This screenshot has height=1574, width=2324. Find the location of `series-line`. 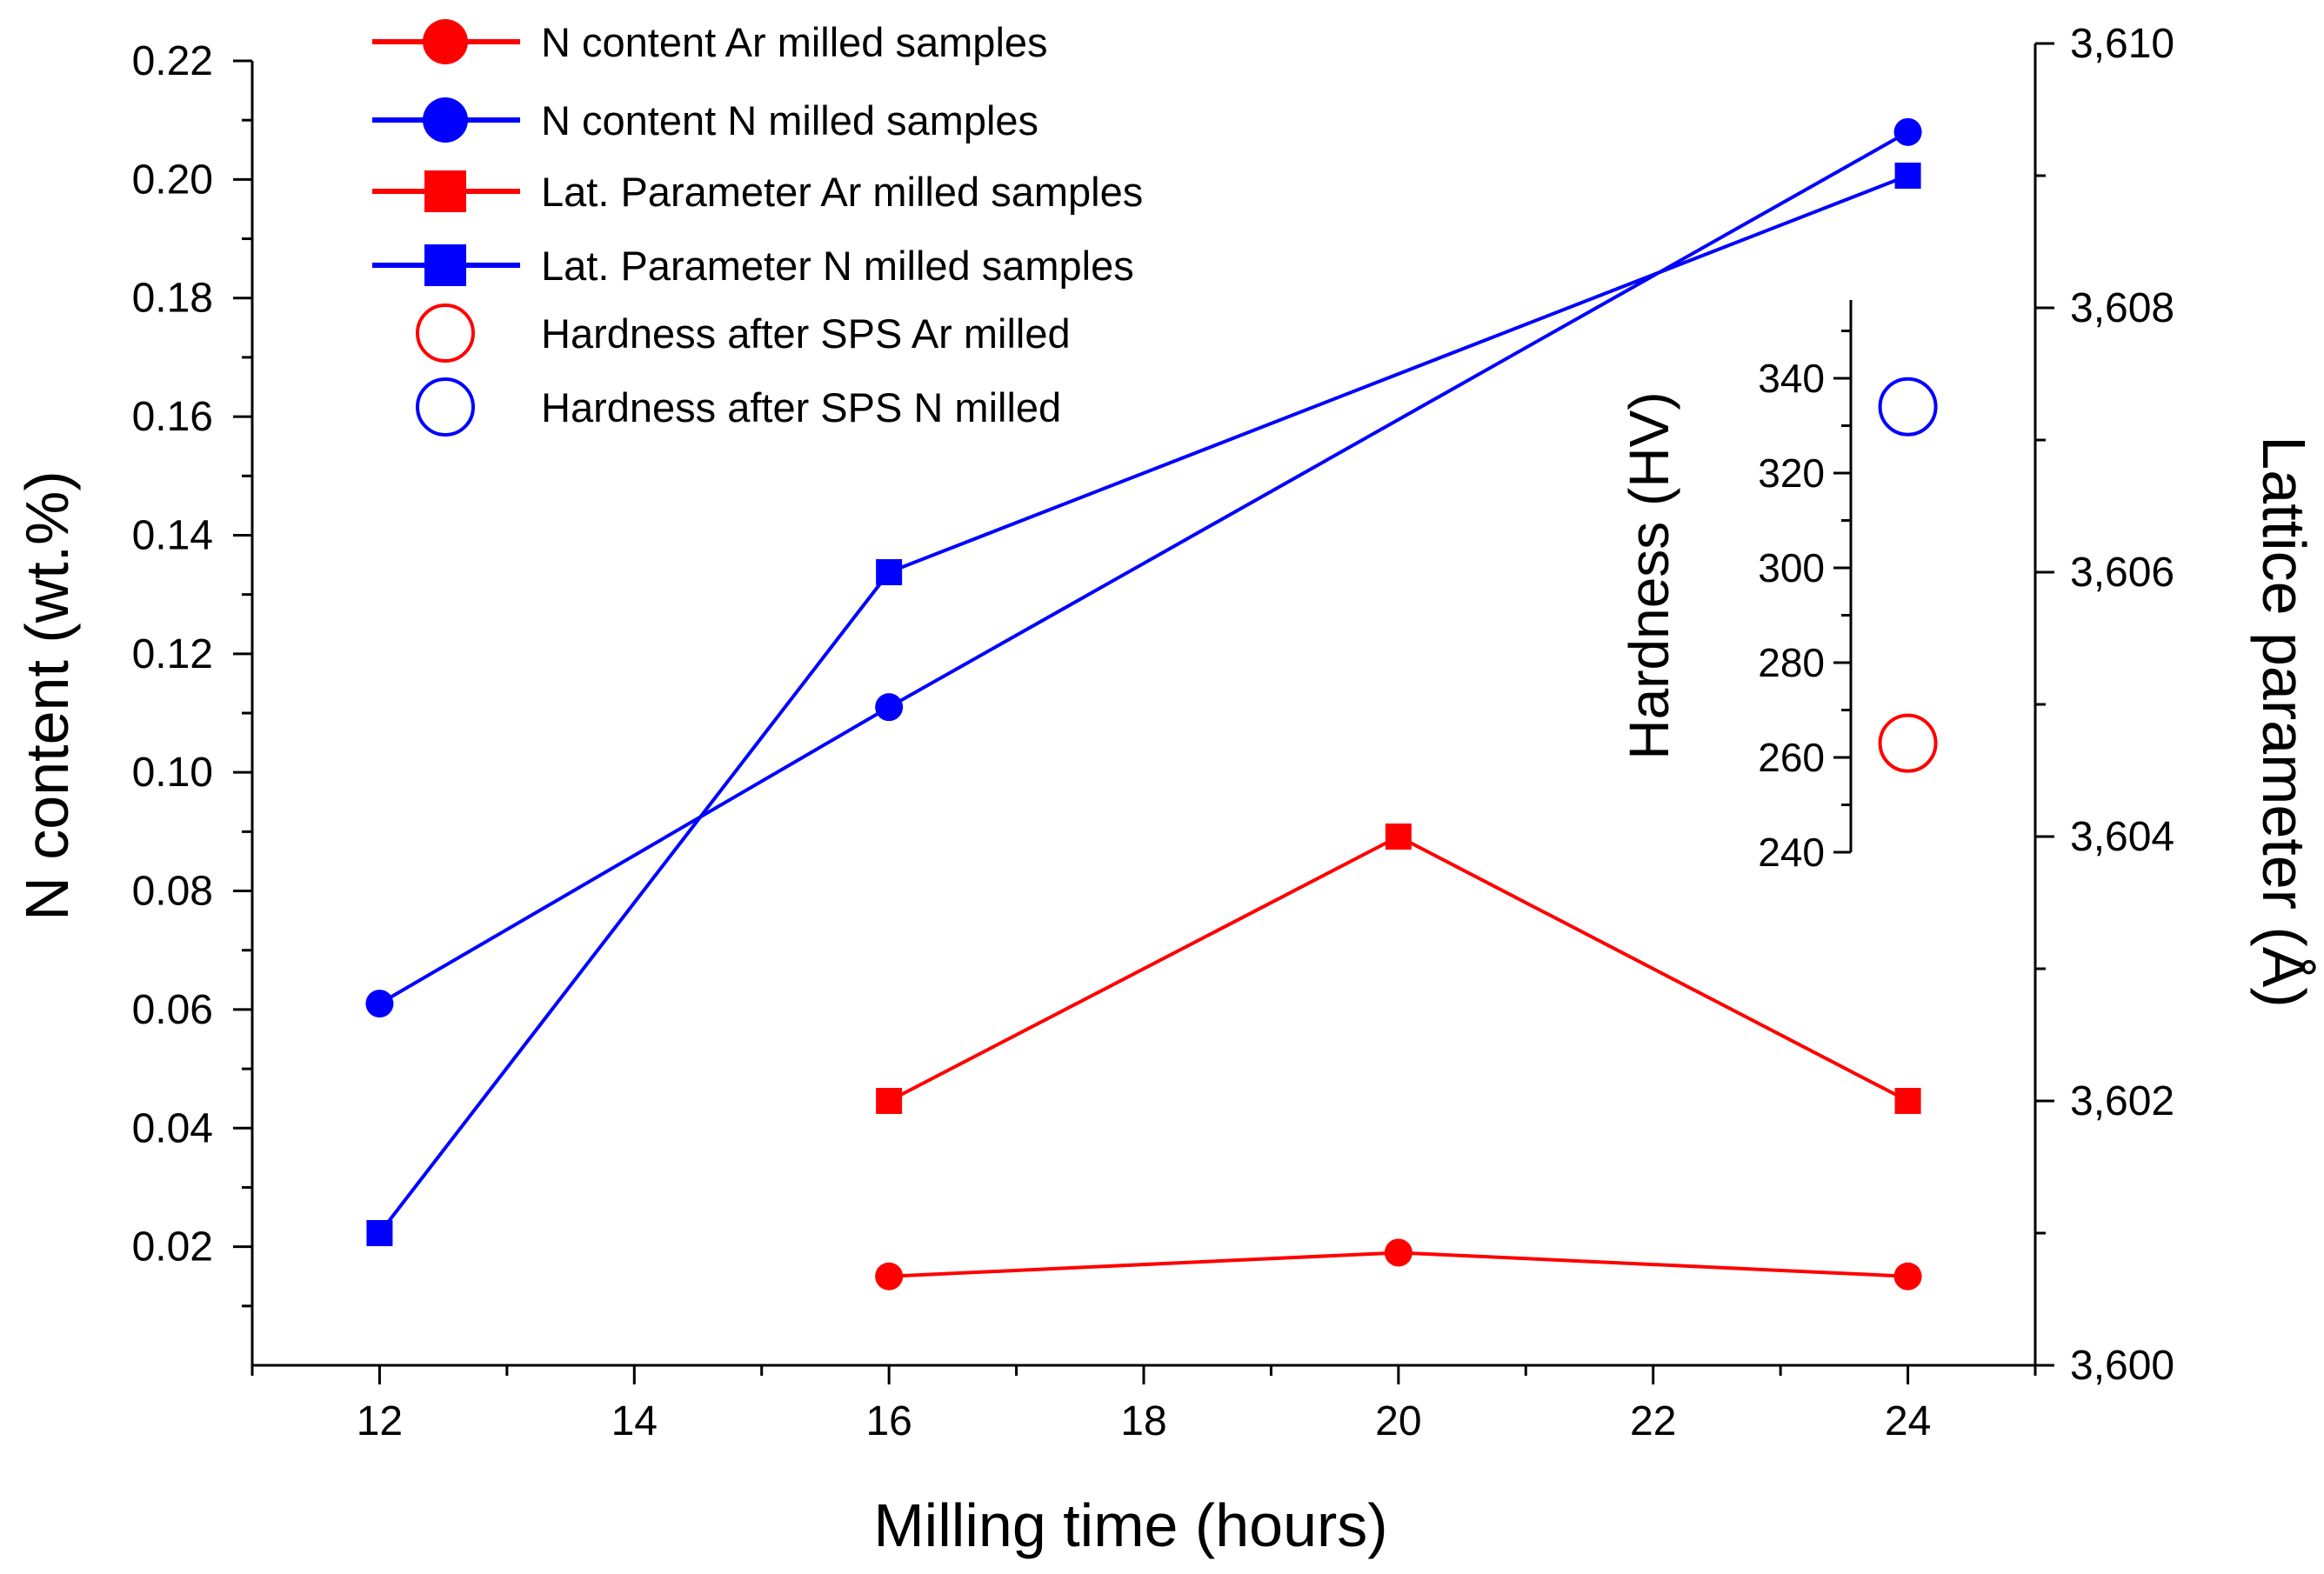

series-line is located at coordinates (1398, 968).